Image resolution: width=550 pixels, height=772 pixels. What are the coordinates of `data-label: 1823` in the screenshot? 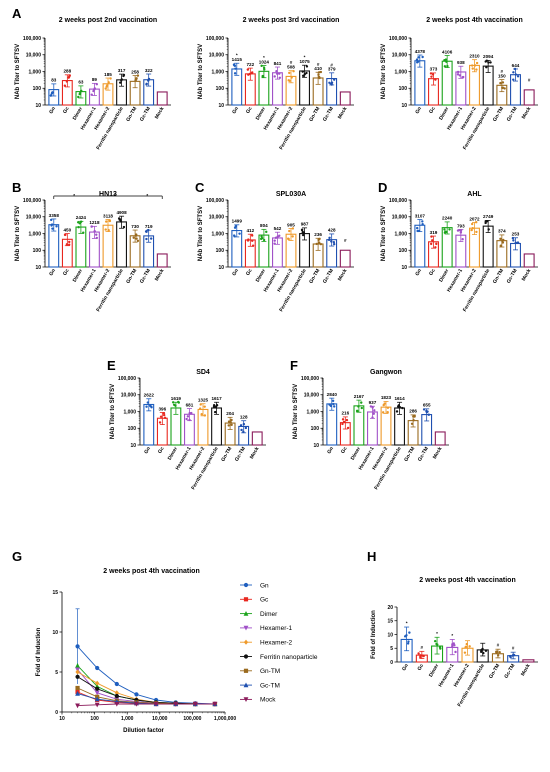 It's located at (386, 397).